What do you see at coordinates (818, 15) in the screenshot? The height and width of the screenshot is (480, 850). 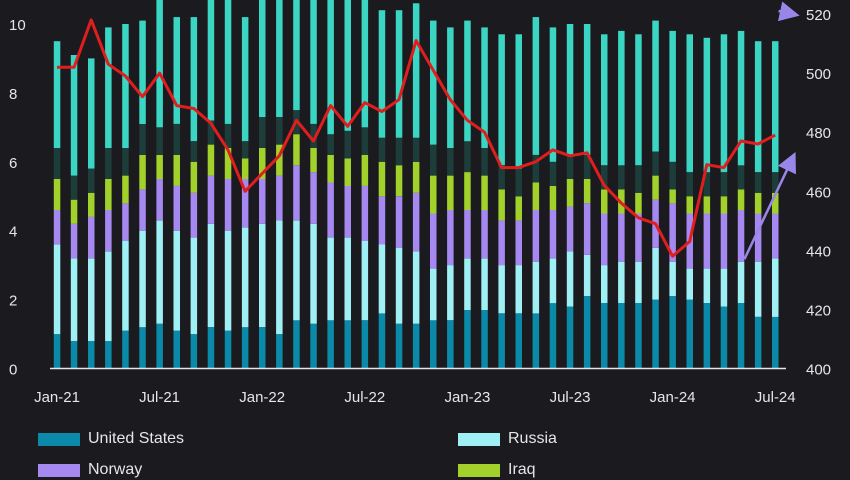 I see `right-y-tick-label-6: 520` at bounding box center [818, 15].